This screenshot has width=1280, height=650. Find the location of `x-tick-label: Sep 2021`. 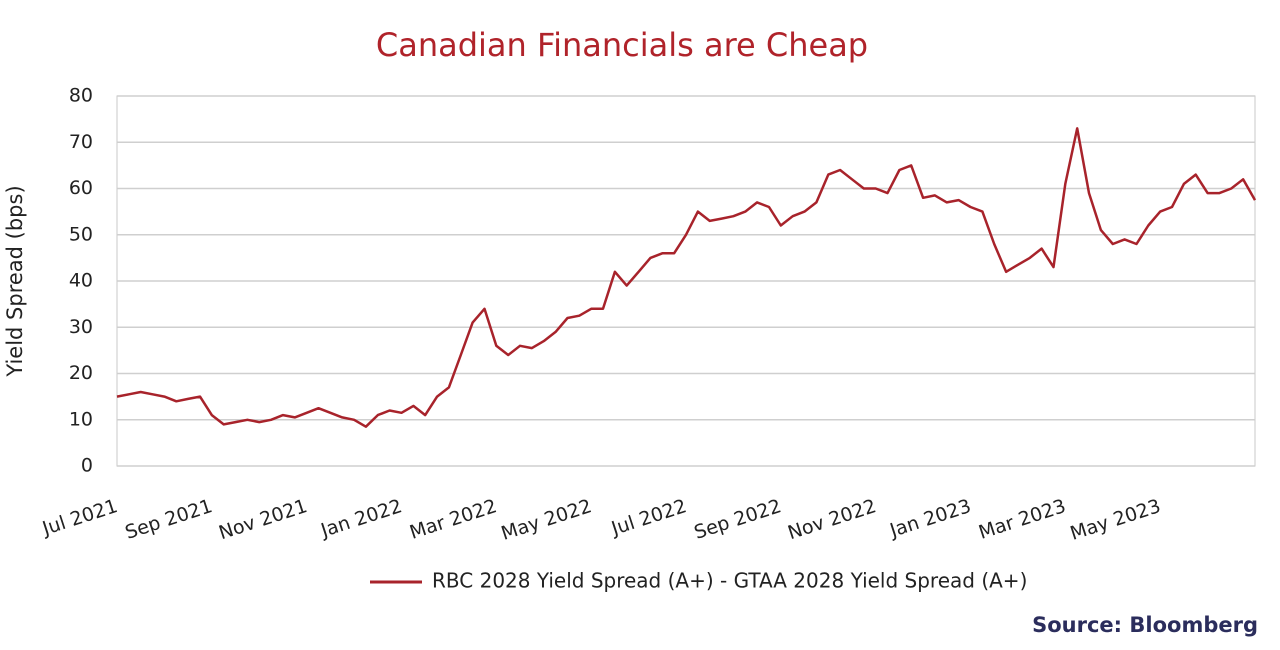

x-tick-label: Sep 2021 is located at coordinates (168, 519).